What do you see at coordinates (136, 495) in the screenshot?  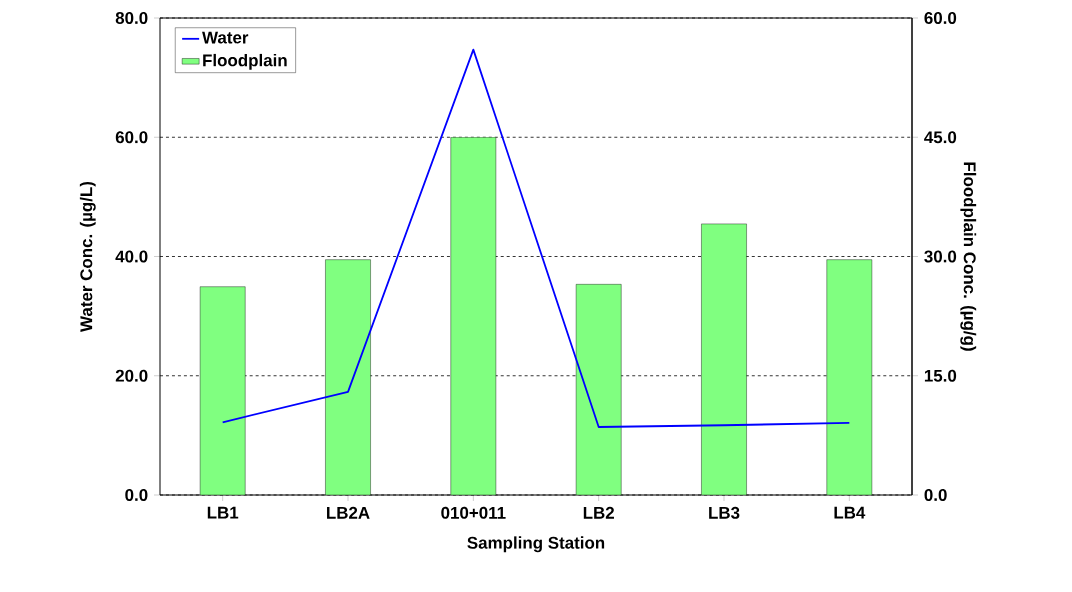 I see `y-tick-label: 0.0` at bounding box center [136, 495].